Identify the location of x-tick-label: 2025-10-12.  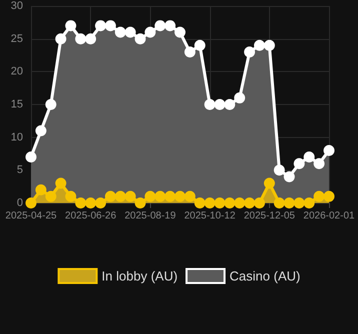
(210, 216).